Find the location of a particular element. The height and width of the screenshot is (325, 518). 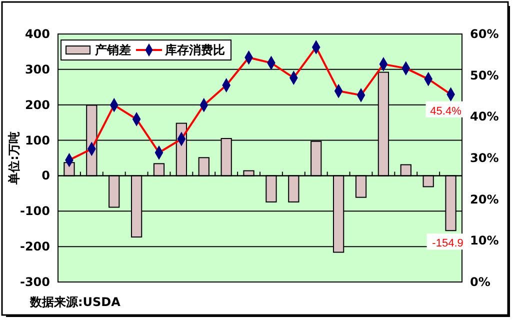

y-tick-label: 200 is located at coordinates (37, 105).